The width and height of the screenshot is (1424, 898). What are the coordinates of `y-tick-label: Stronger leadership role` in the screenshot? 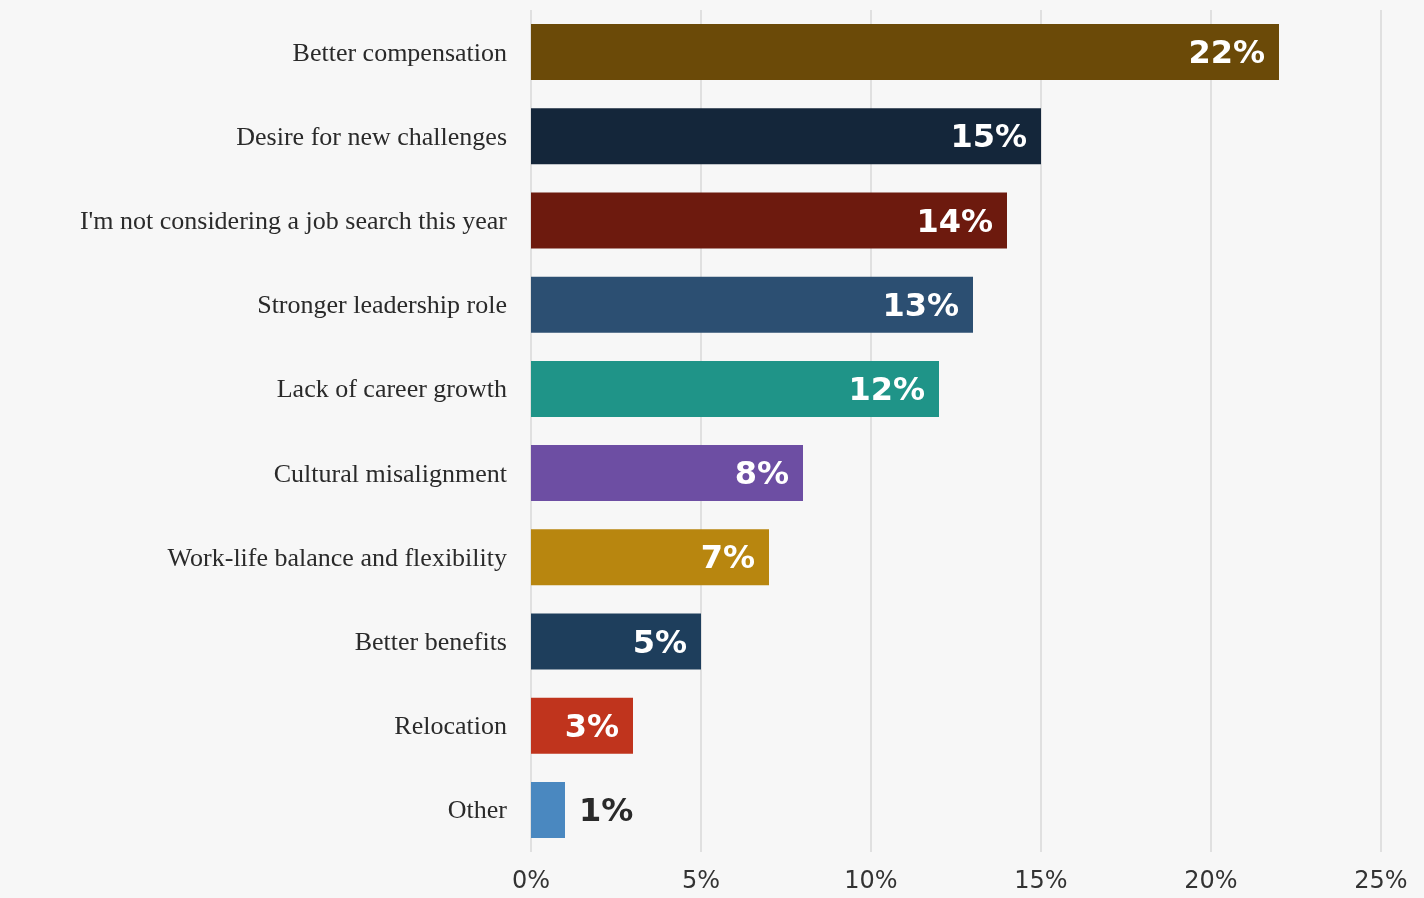 It's located at (382, 305).